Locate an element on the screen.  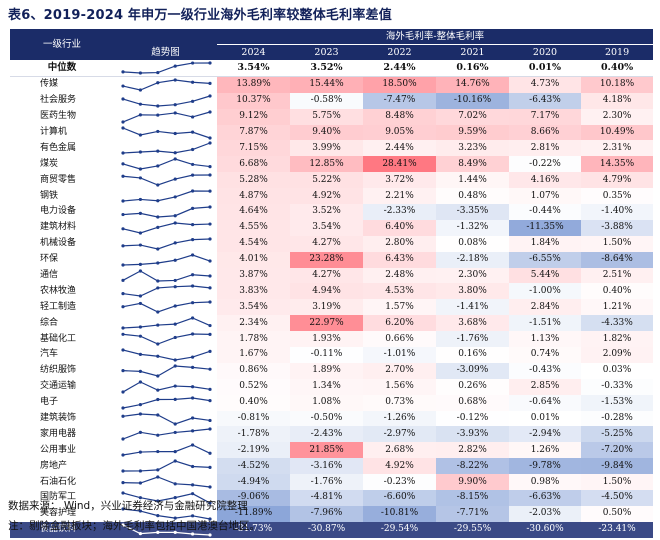
source-note: 数据来源： Wind，兴业证券经济与金融研究院整理 is located at coordinates (128, 506).